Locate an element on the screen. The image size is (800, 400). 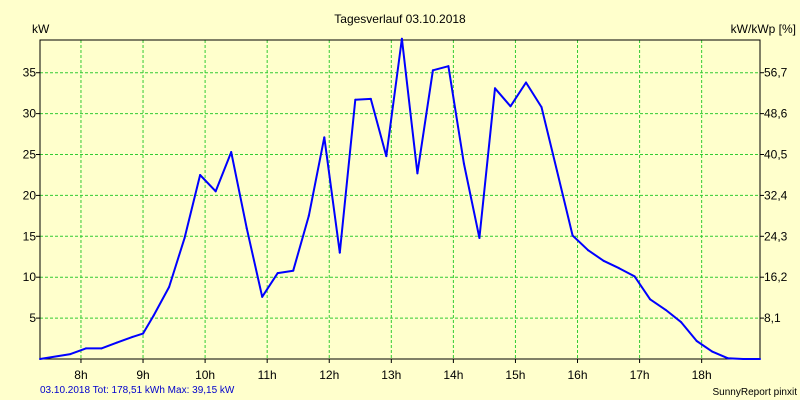
y-tick-label-left: 5 is located at coordinates (32, 318).